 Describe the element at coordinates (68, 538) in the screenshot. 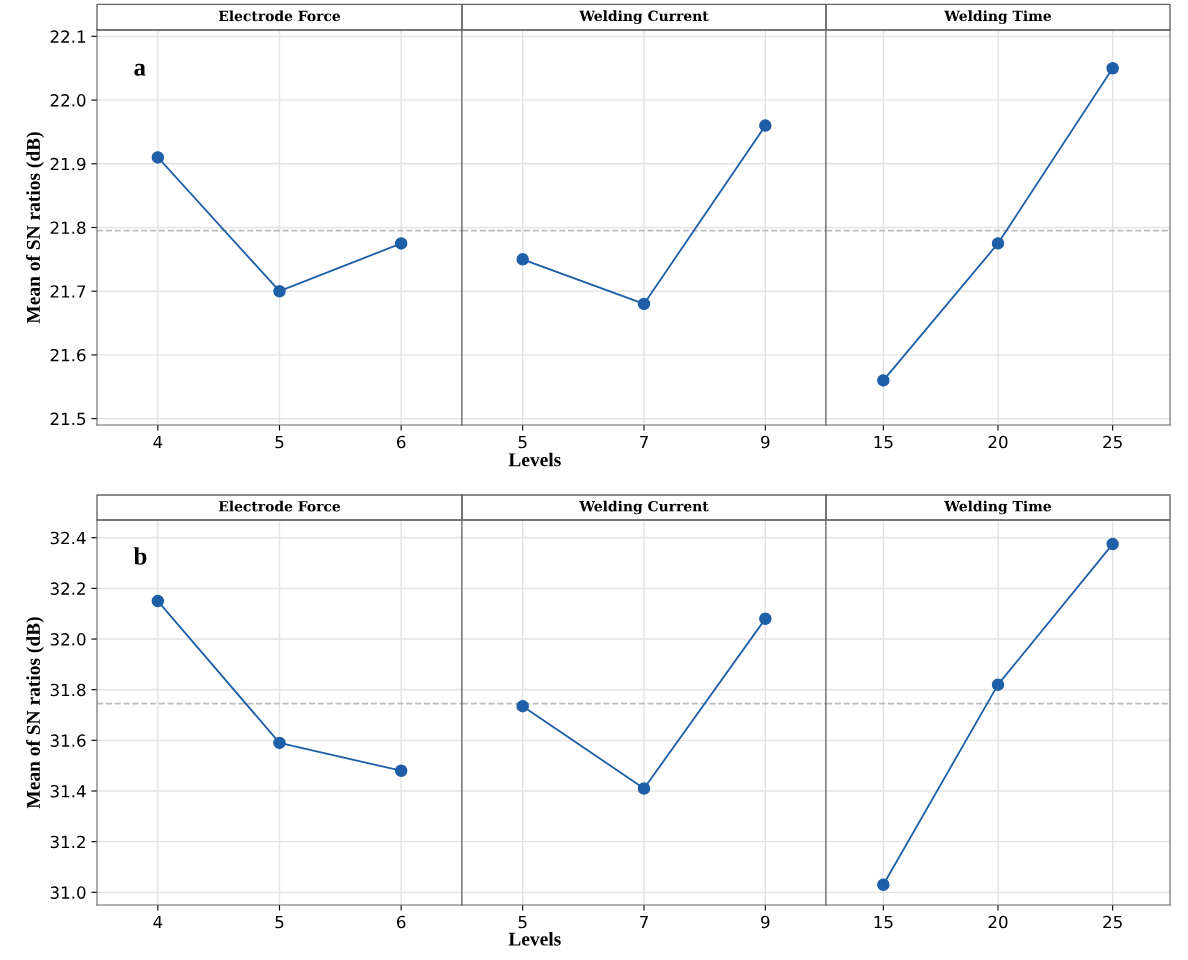

I see `y-tick-label: 32.4` at that location.